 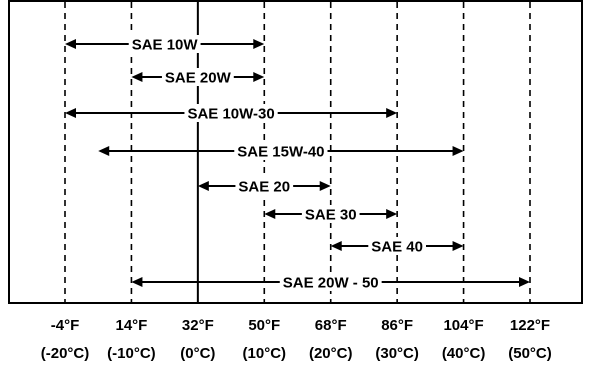 What do you see at coordinates (197, 353) in the screenshot?
I see `tick-label-c-2: (0°C)` at bounding box center [197, 353].